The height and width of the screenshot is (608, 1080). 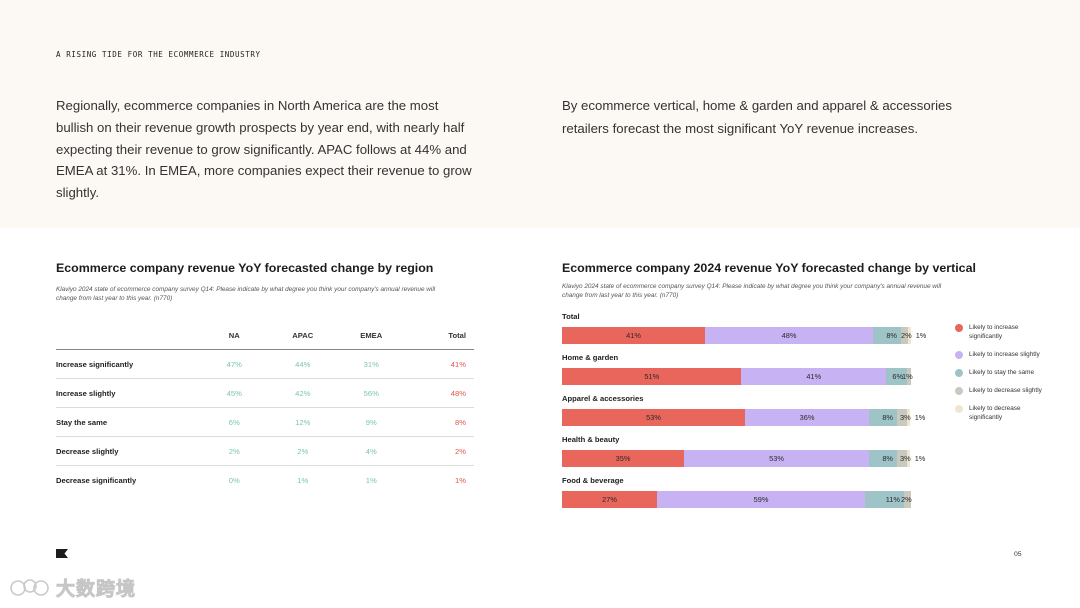 I want to click on cell-value: 42%, so click(x=303, y=393).